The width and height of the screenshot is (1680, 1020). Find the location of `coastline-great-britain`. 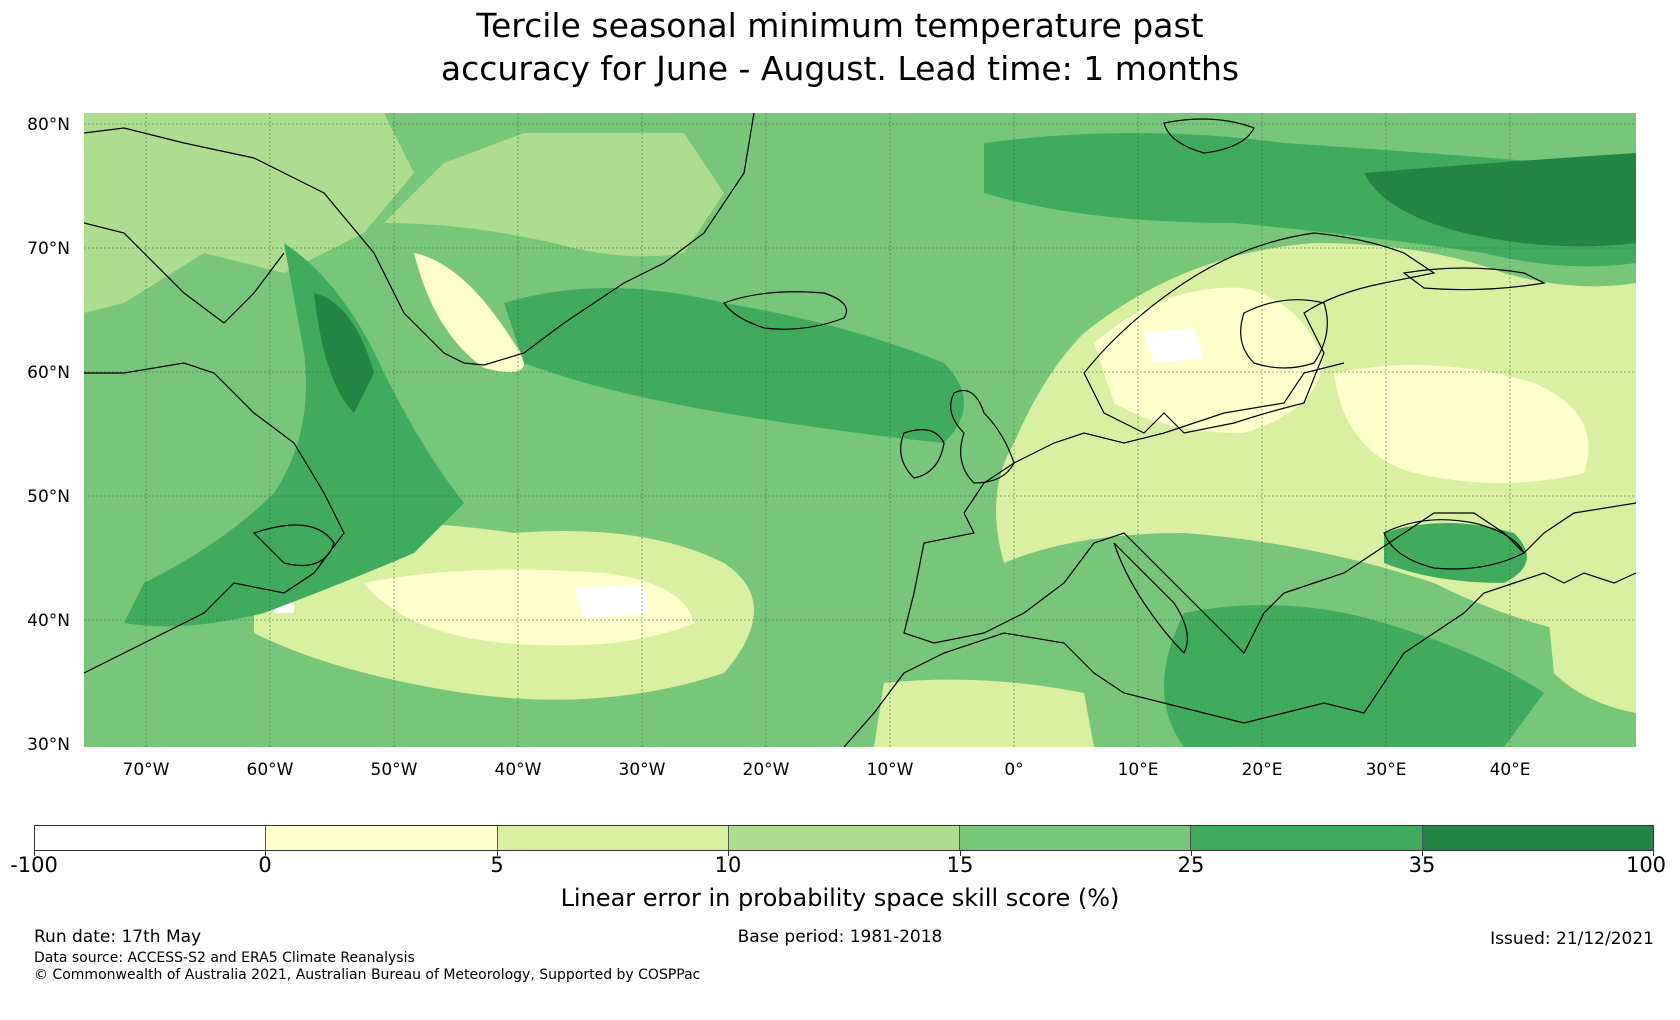

coastline-great-britain is located at coordinates (982, 436).